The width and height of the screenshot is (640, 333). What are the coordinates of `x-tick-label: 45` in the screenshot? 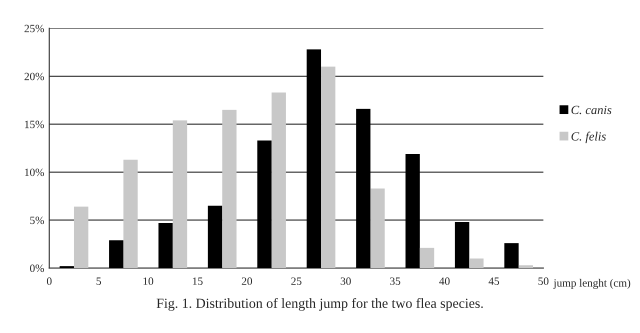 It's located at (494, 281).